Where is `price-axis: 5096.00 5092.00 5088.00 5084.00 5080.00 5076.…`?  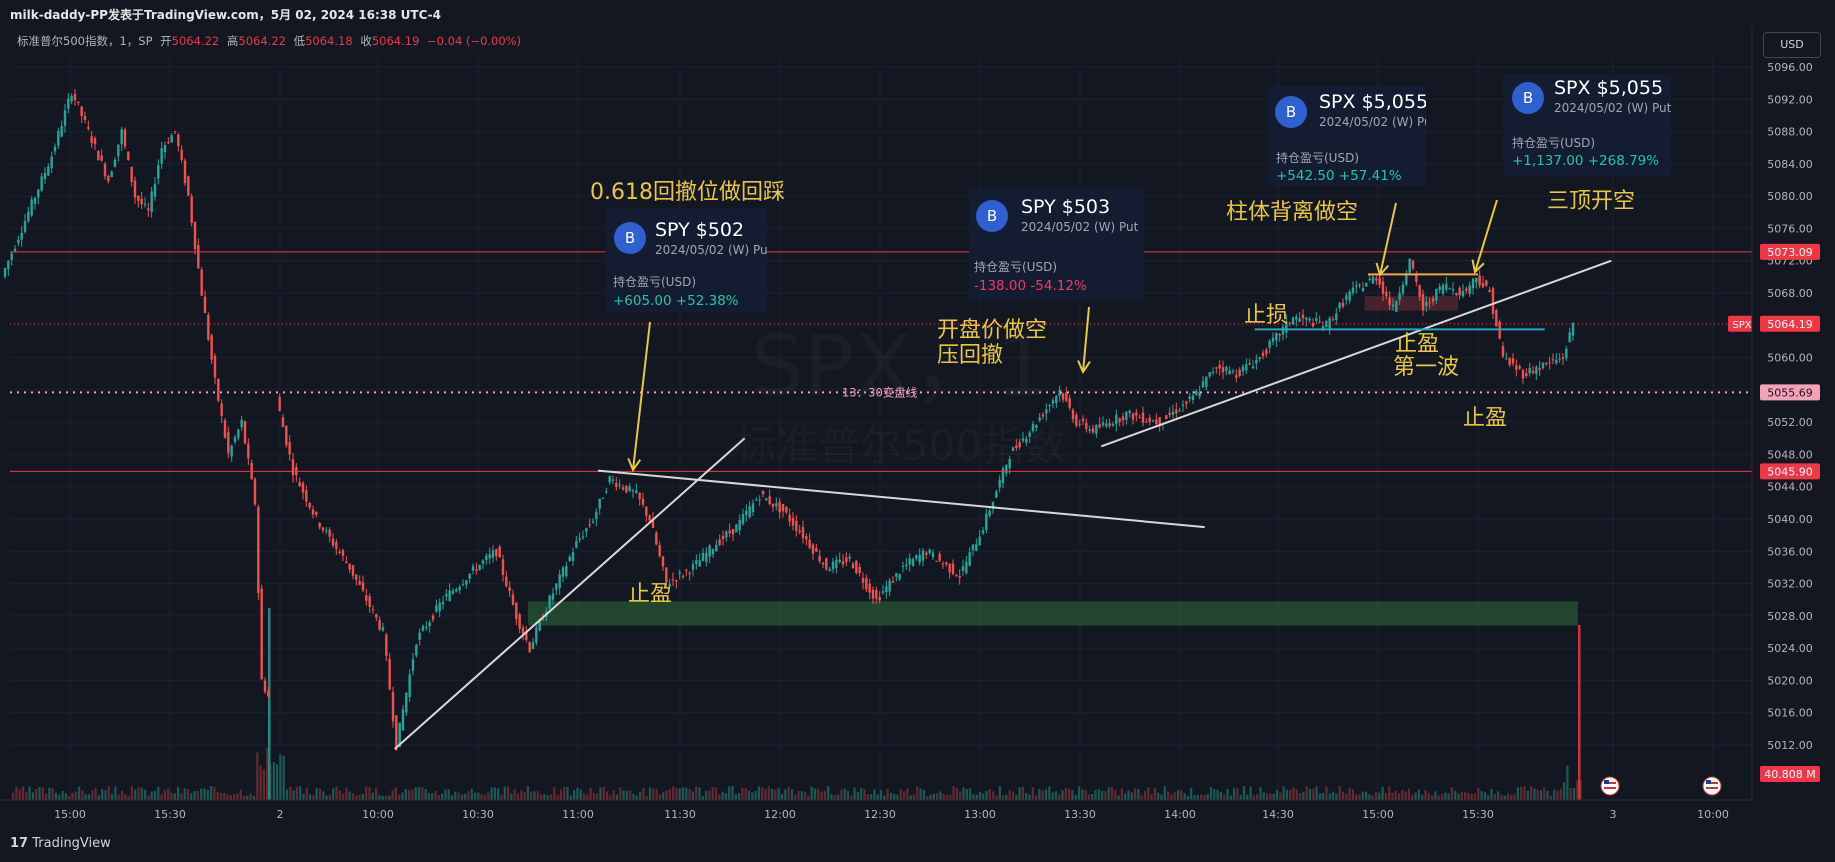 price-axis: 5096.00 5092.00 5088.00 5084.00 5080.00 5076.… is located at coordinates (1793, 413).